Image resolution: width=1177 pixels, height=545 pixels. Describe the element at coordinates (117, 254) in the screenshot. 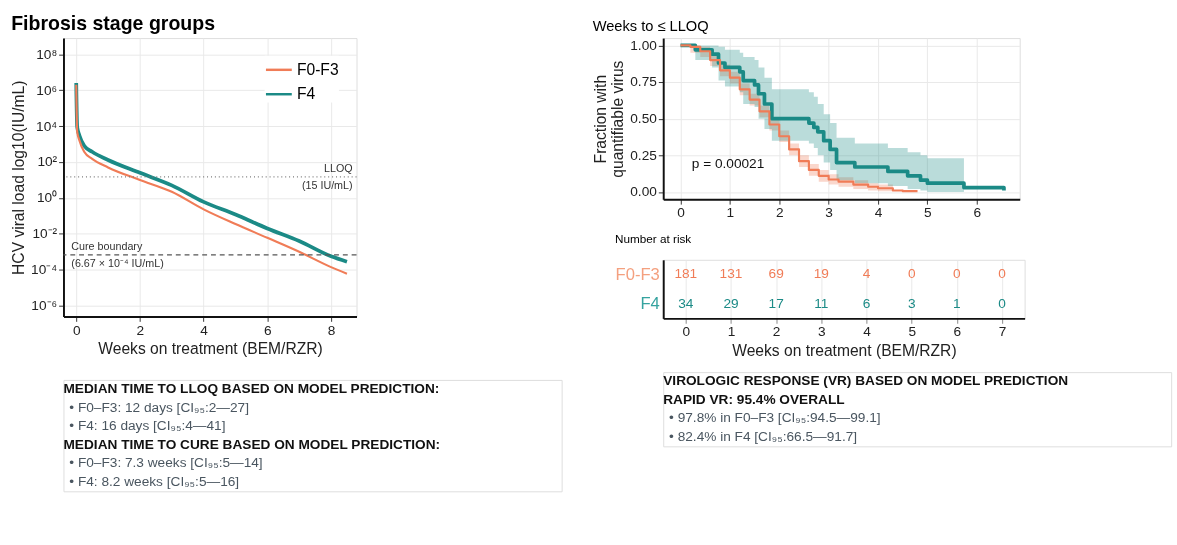

I see `ref-line-label: Cure boundary (6.67 × 10⁻⁴ IU/mL)` at that location.